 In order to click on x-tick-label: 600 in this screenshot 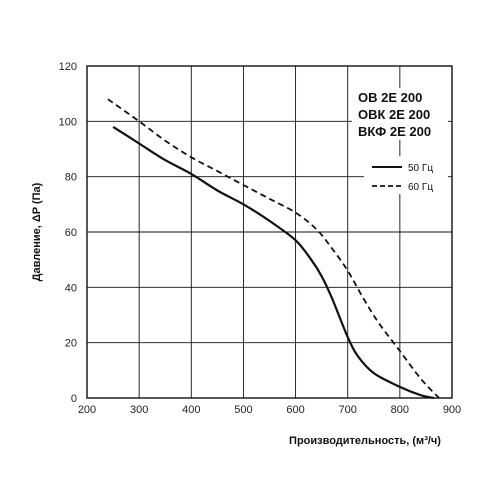, I will do `click(295, 410)`.